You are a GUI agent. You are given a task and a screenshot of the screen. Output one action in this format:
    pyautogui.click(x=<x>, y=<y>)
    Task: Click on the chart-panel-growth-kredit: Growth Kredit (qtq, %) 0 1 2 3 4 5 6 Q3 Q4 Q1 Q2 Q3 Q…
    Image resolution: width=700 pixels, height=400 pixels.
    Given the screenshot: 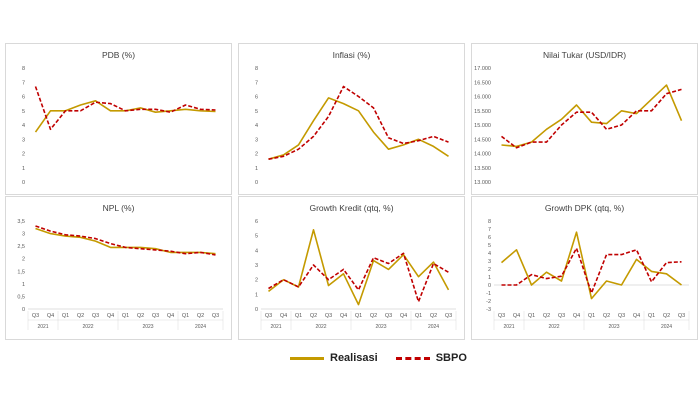 What is the action you would take?
    pyautogui.click(x=351, y=268)
    